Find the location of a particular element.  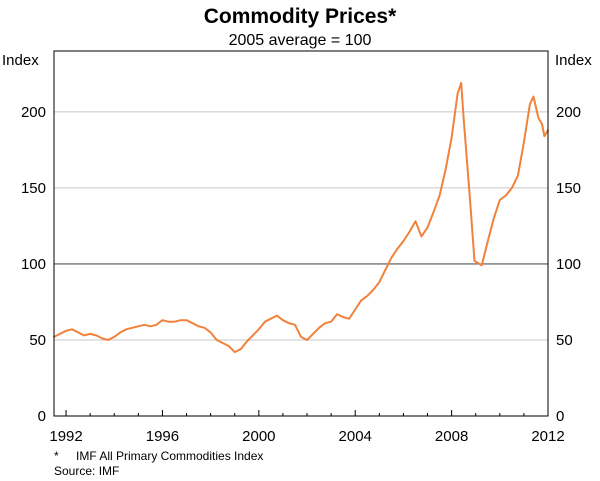

y-tick-right-100: 100 is located at coordinates (568, 264).